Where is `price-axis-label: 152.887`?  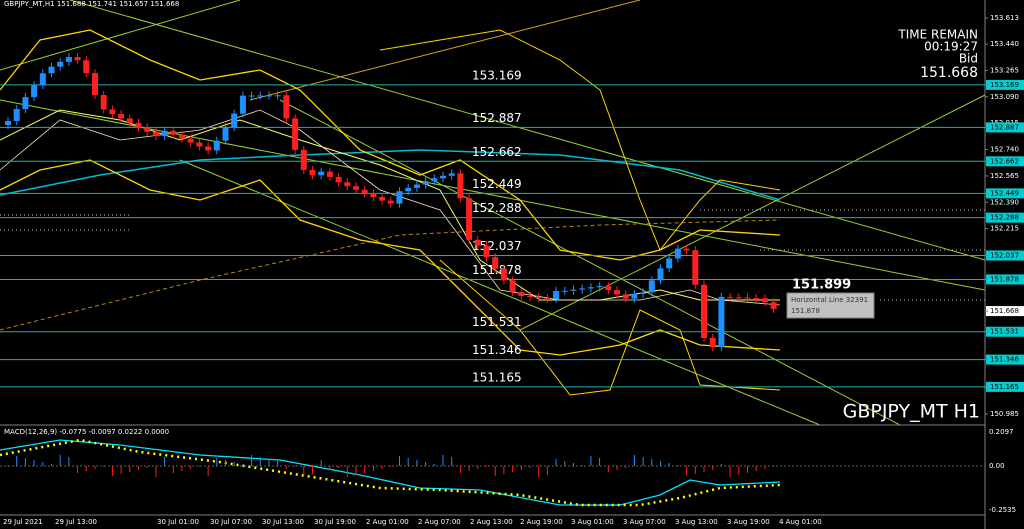
price-axis-label: 152.887 is located at coordinates (1004, 127).